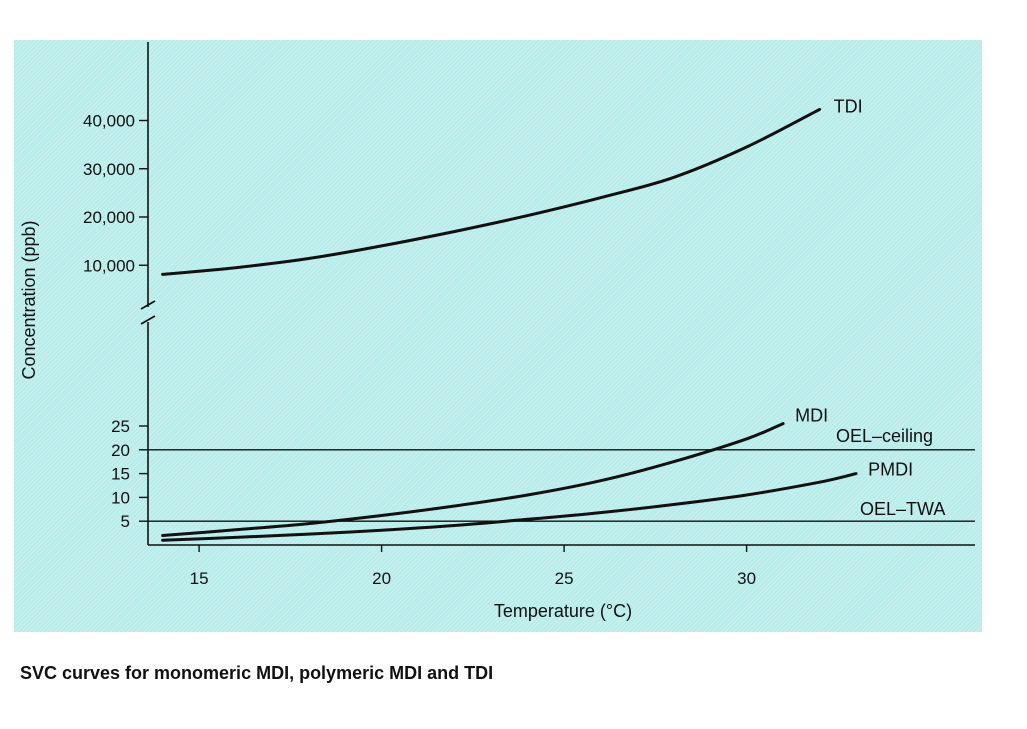  What do you see at coordinates (473, 566) in the screenshot?
I see `x-ticks: 15 20 25 30` at bounding box center [473, 566].